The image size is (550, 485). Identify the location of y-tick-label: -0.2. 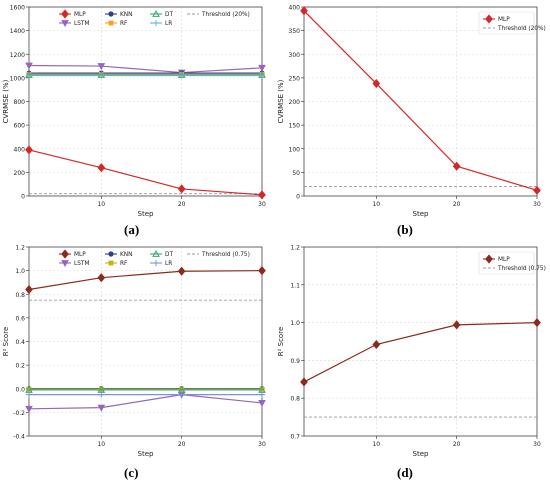
(19, 413).